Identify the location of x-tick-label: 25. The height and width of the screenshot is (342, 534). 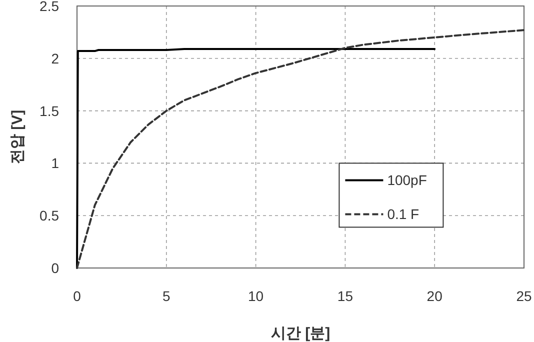
(524, 296).